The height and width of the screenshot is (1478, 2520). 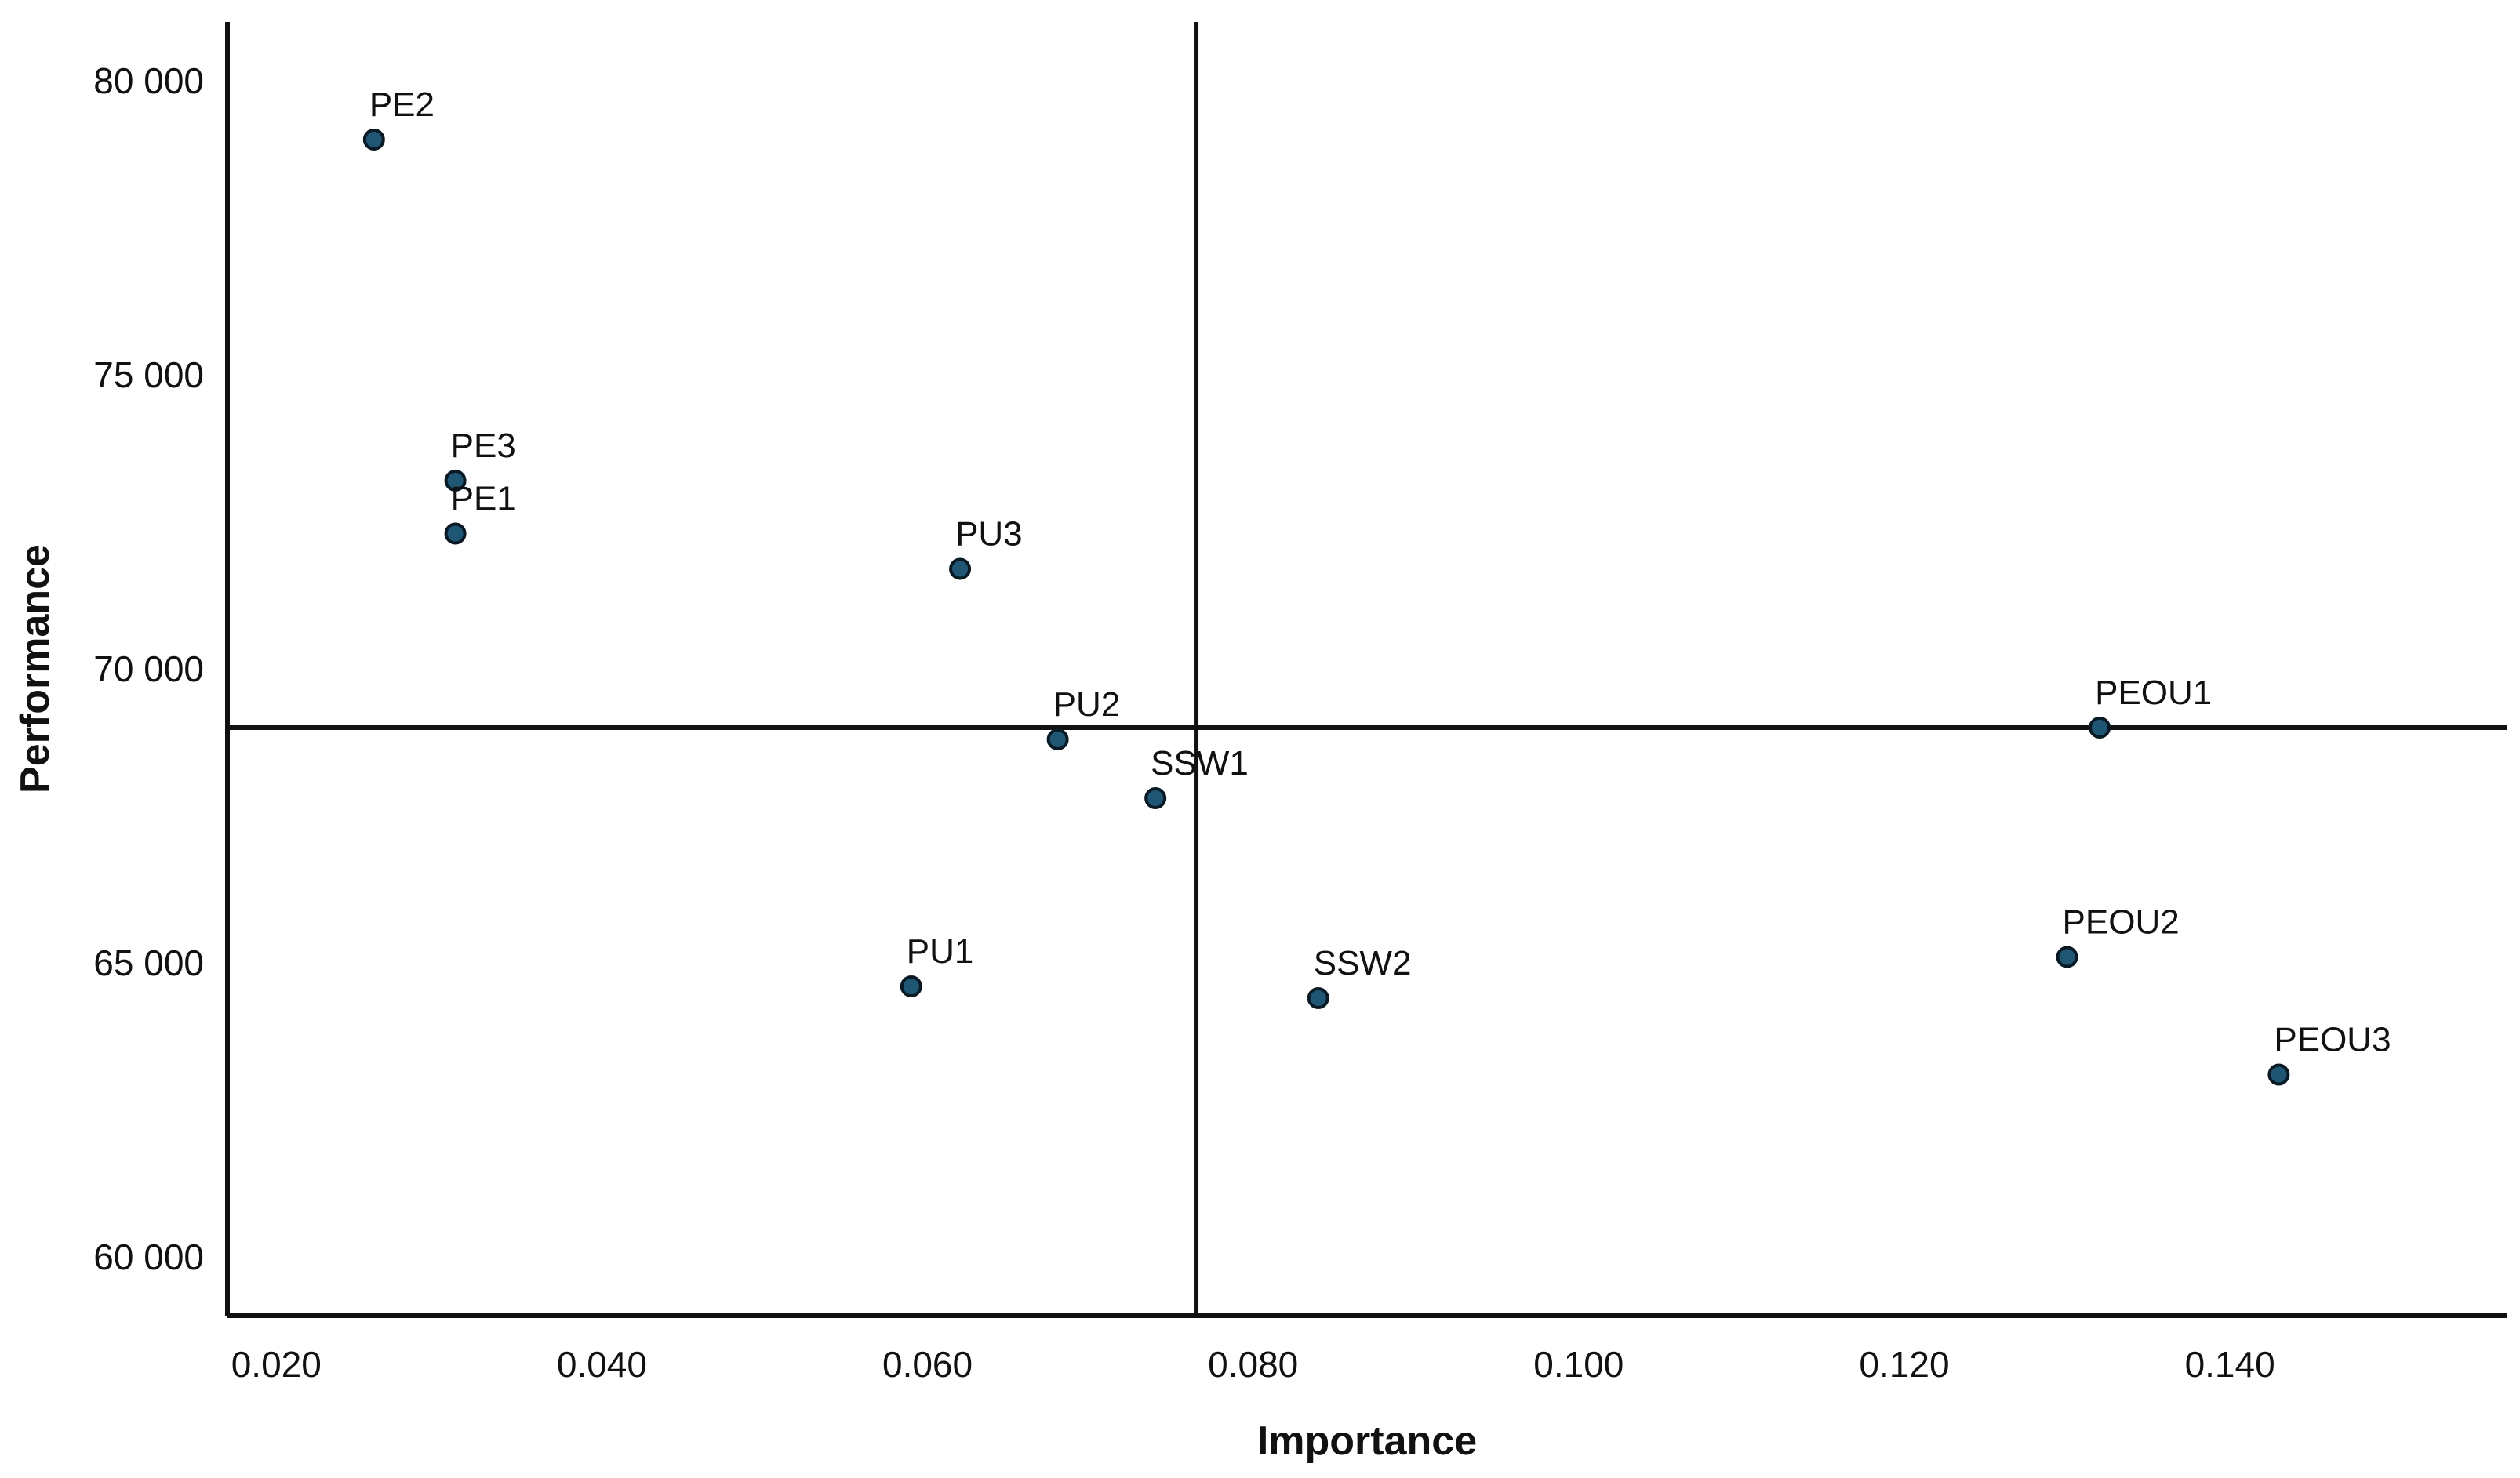 I want to click on point-label-pe2: PE2, so click(x=402, y=105).